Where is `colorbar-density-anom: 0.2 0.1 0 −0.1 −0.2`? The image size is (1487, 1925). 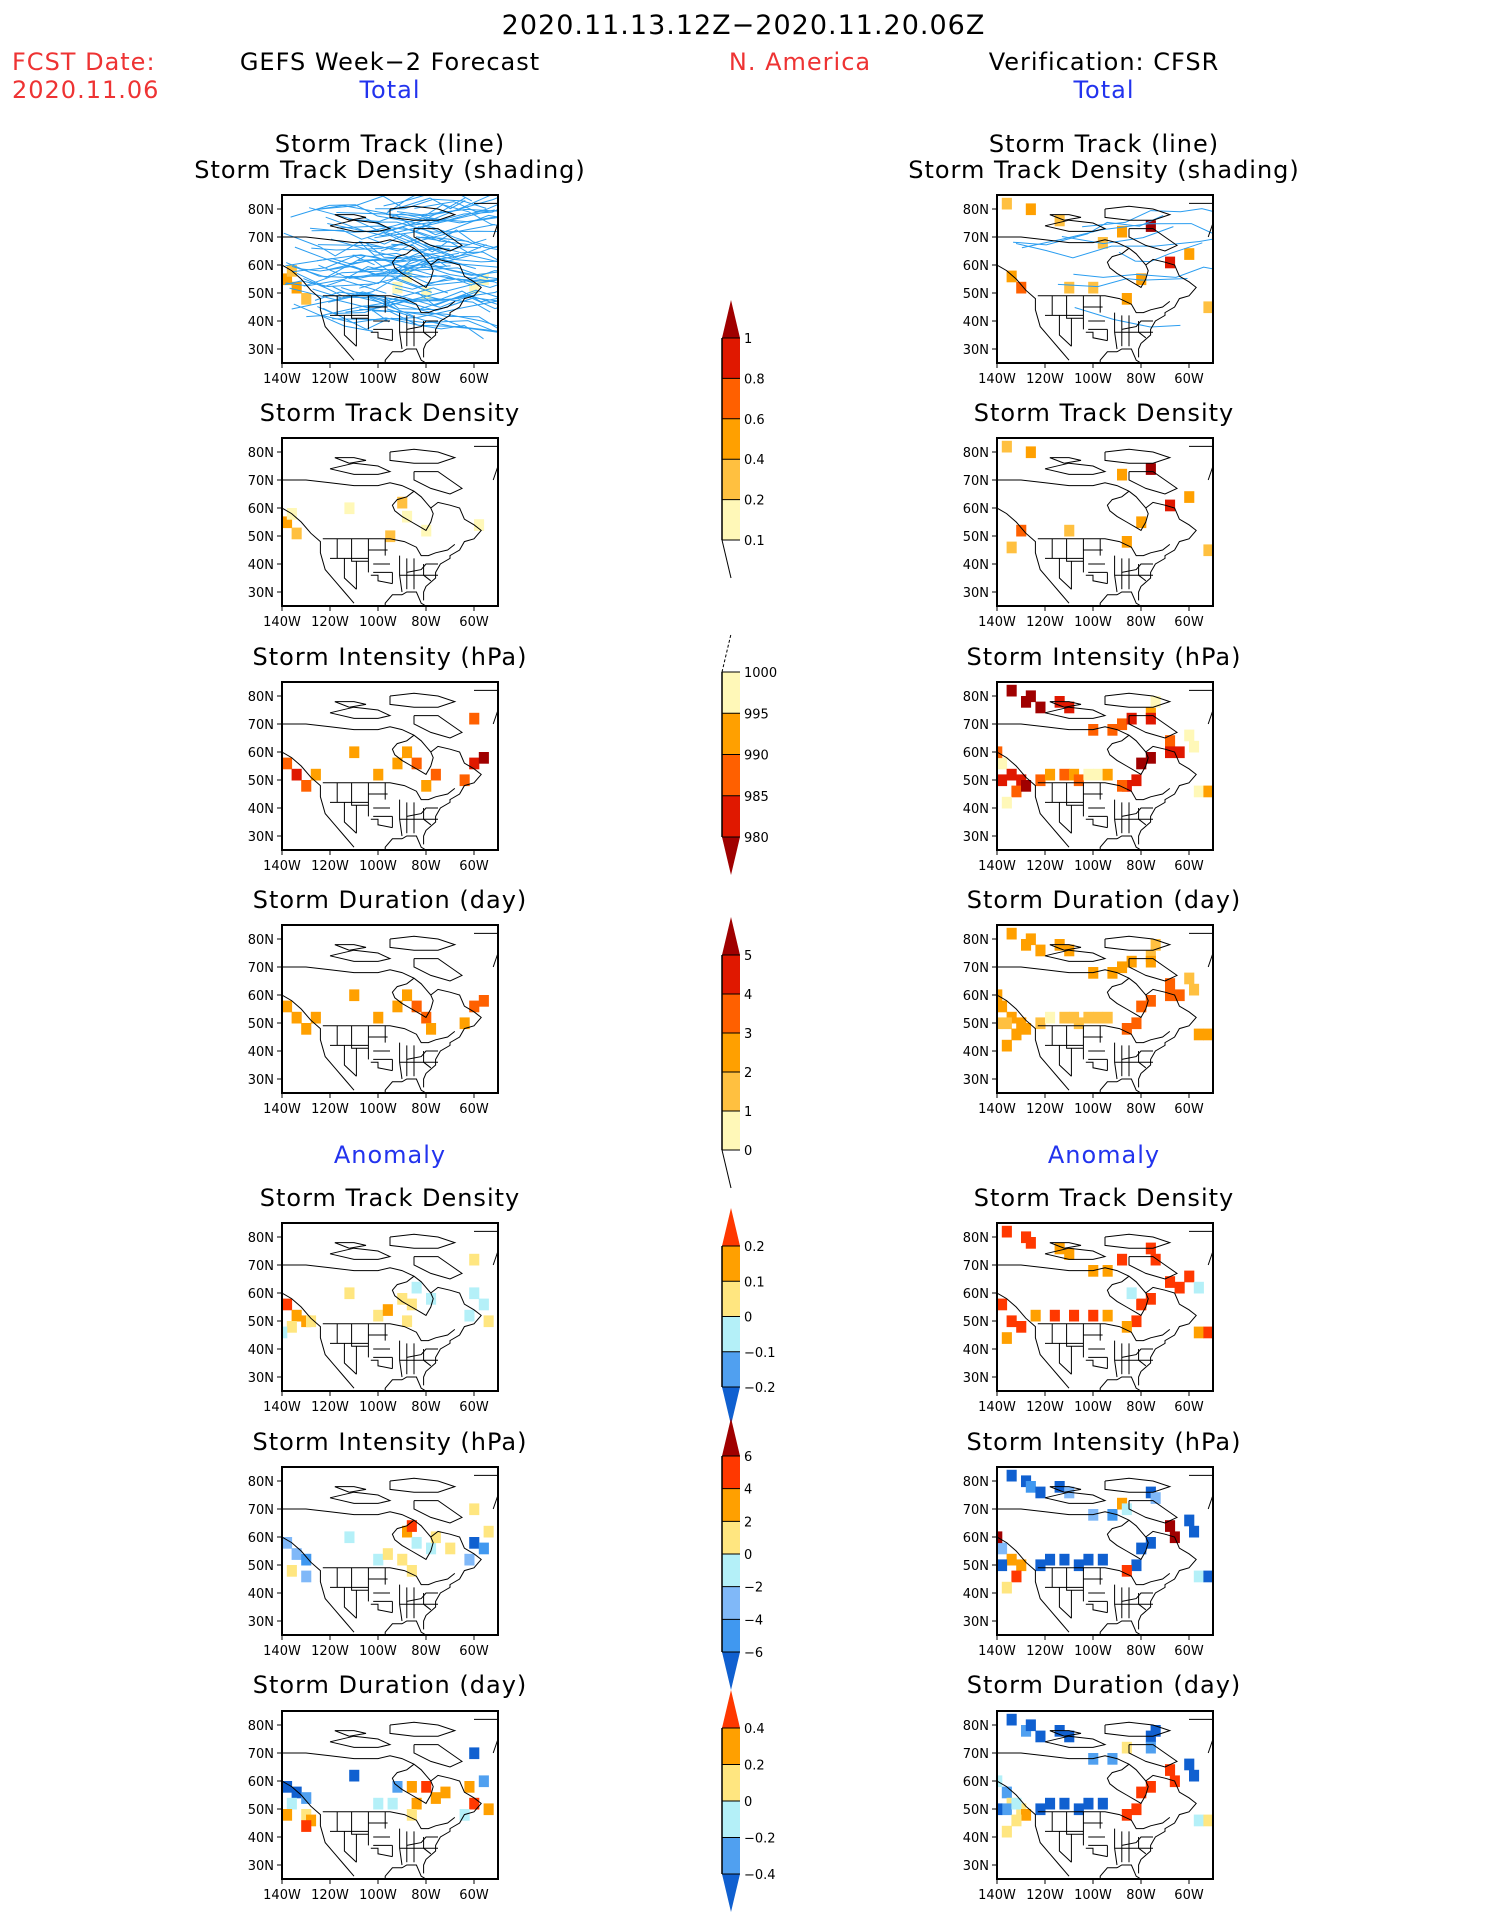
colorbar-density-anom: 0.2 0.1 0 −0.1 −0.2 is located at coordinates (748, 1316).